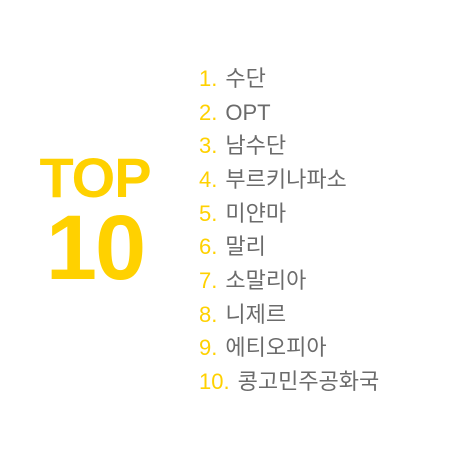  What do you see at coordinates (208, 146) in the screenshot?
I see `rank-number: 3.` at bounding box center [208, 146].